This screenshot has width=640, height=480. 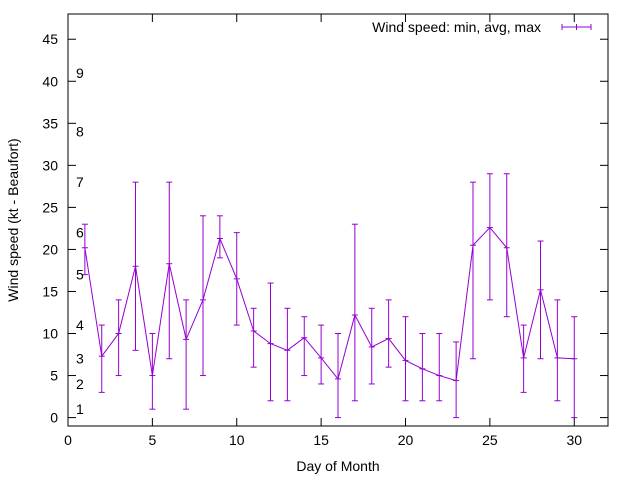 I want to click on x-tick-label: 10, so click(x=237, y=440).